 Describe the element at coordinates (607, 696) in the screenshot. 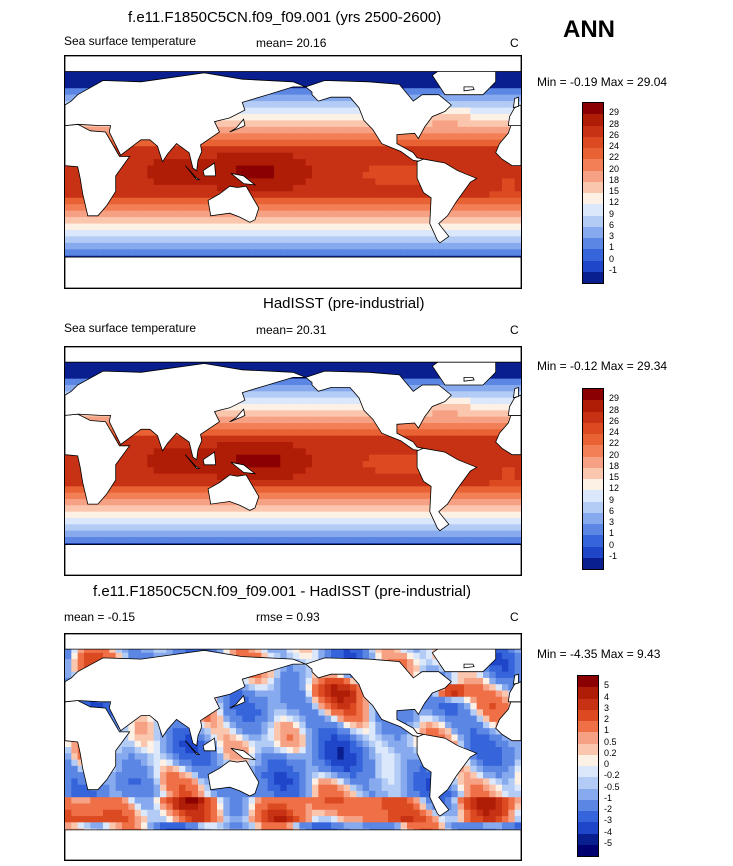

I see `colorbar-tick-label: 4` at that location.